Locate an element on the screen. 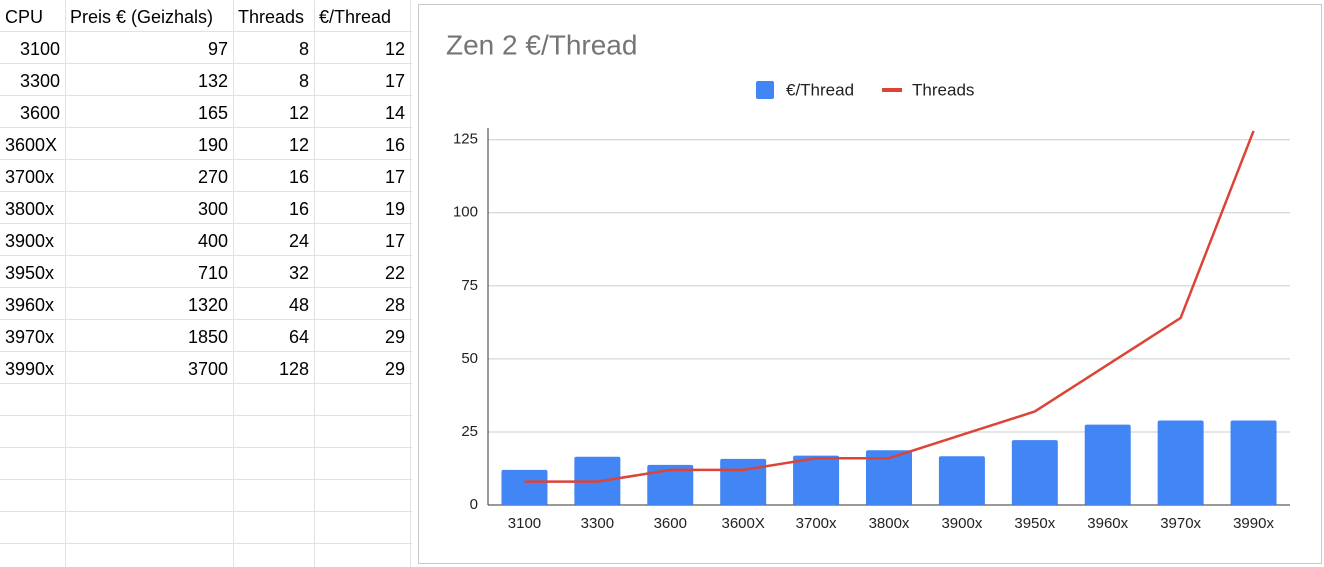 This screenshot has width=1324, height=567. cell: 19 is located at coordinates (394, 209).